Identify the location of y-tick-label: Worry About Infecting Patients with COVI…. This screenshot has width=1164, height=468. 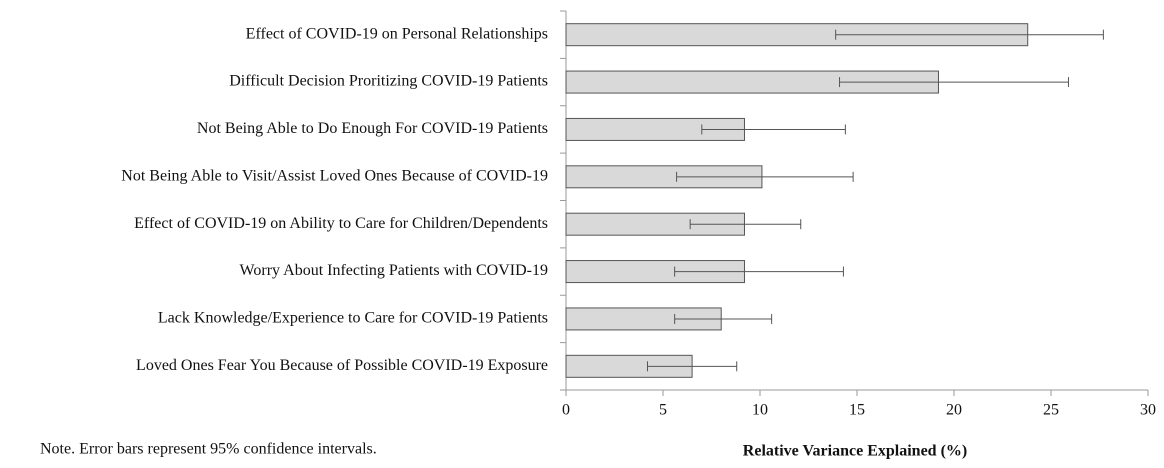
(394, 270).